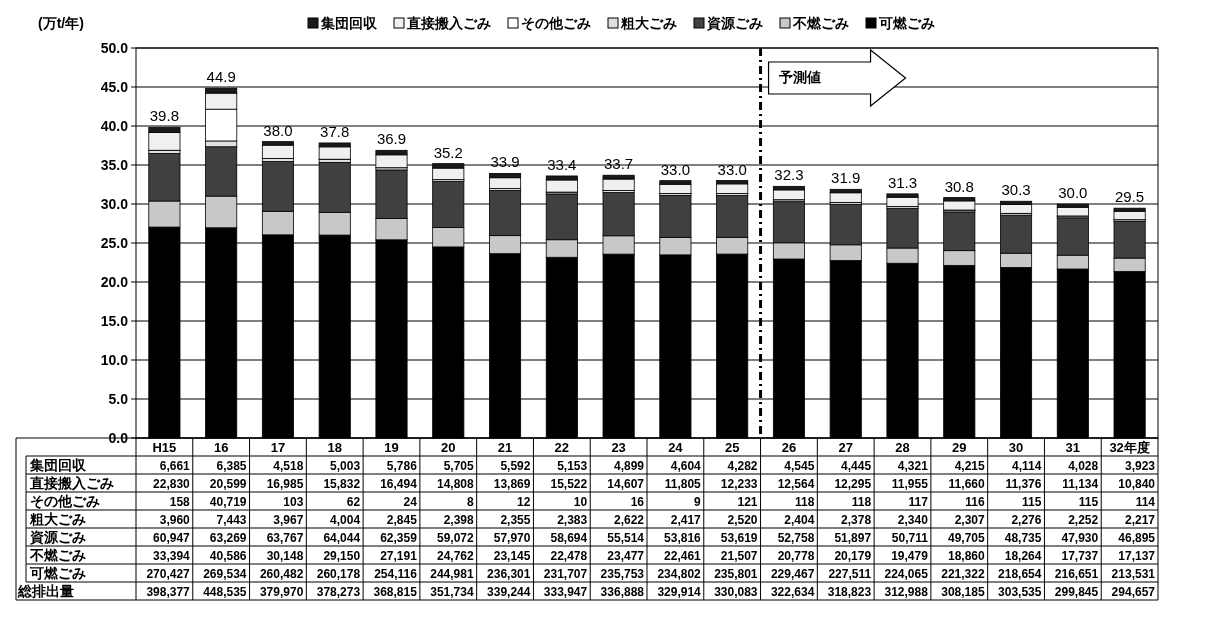 The height and width of the screenshot is (619, 1208). Describe the element at coordinates (228, 484) in the screenshot. I see `text: 20,599` at that location.